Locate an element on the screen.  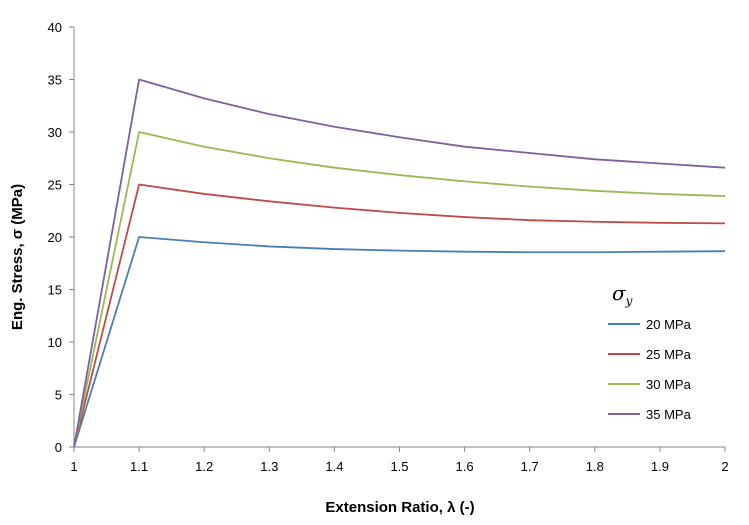
legend-label: 25 MPa is located at coordinates (669, 354).